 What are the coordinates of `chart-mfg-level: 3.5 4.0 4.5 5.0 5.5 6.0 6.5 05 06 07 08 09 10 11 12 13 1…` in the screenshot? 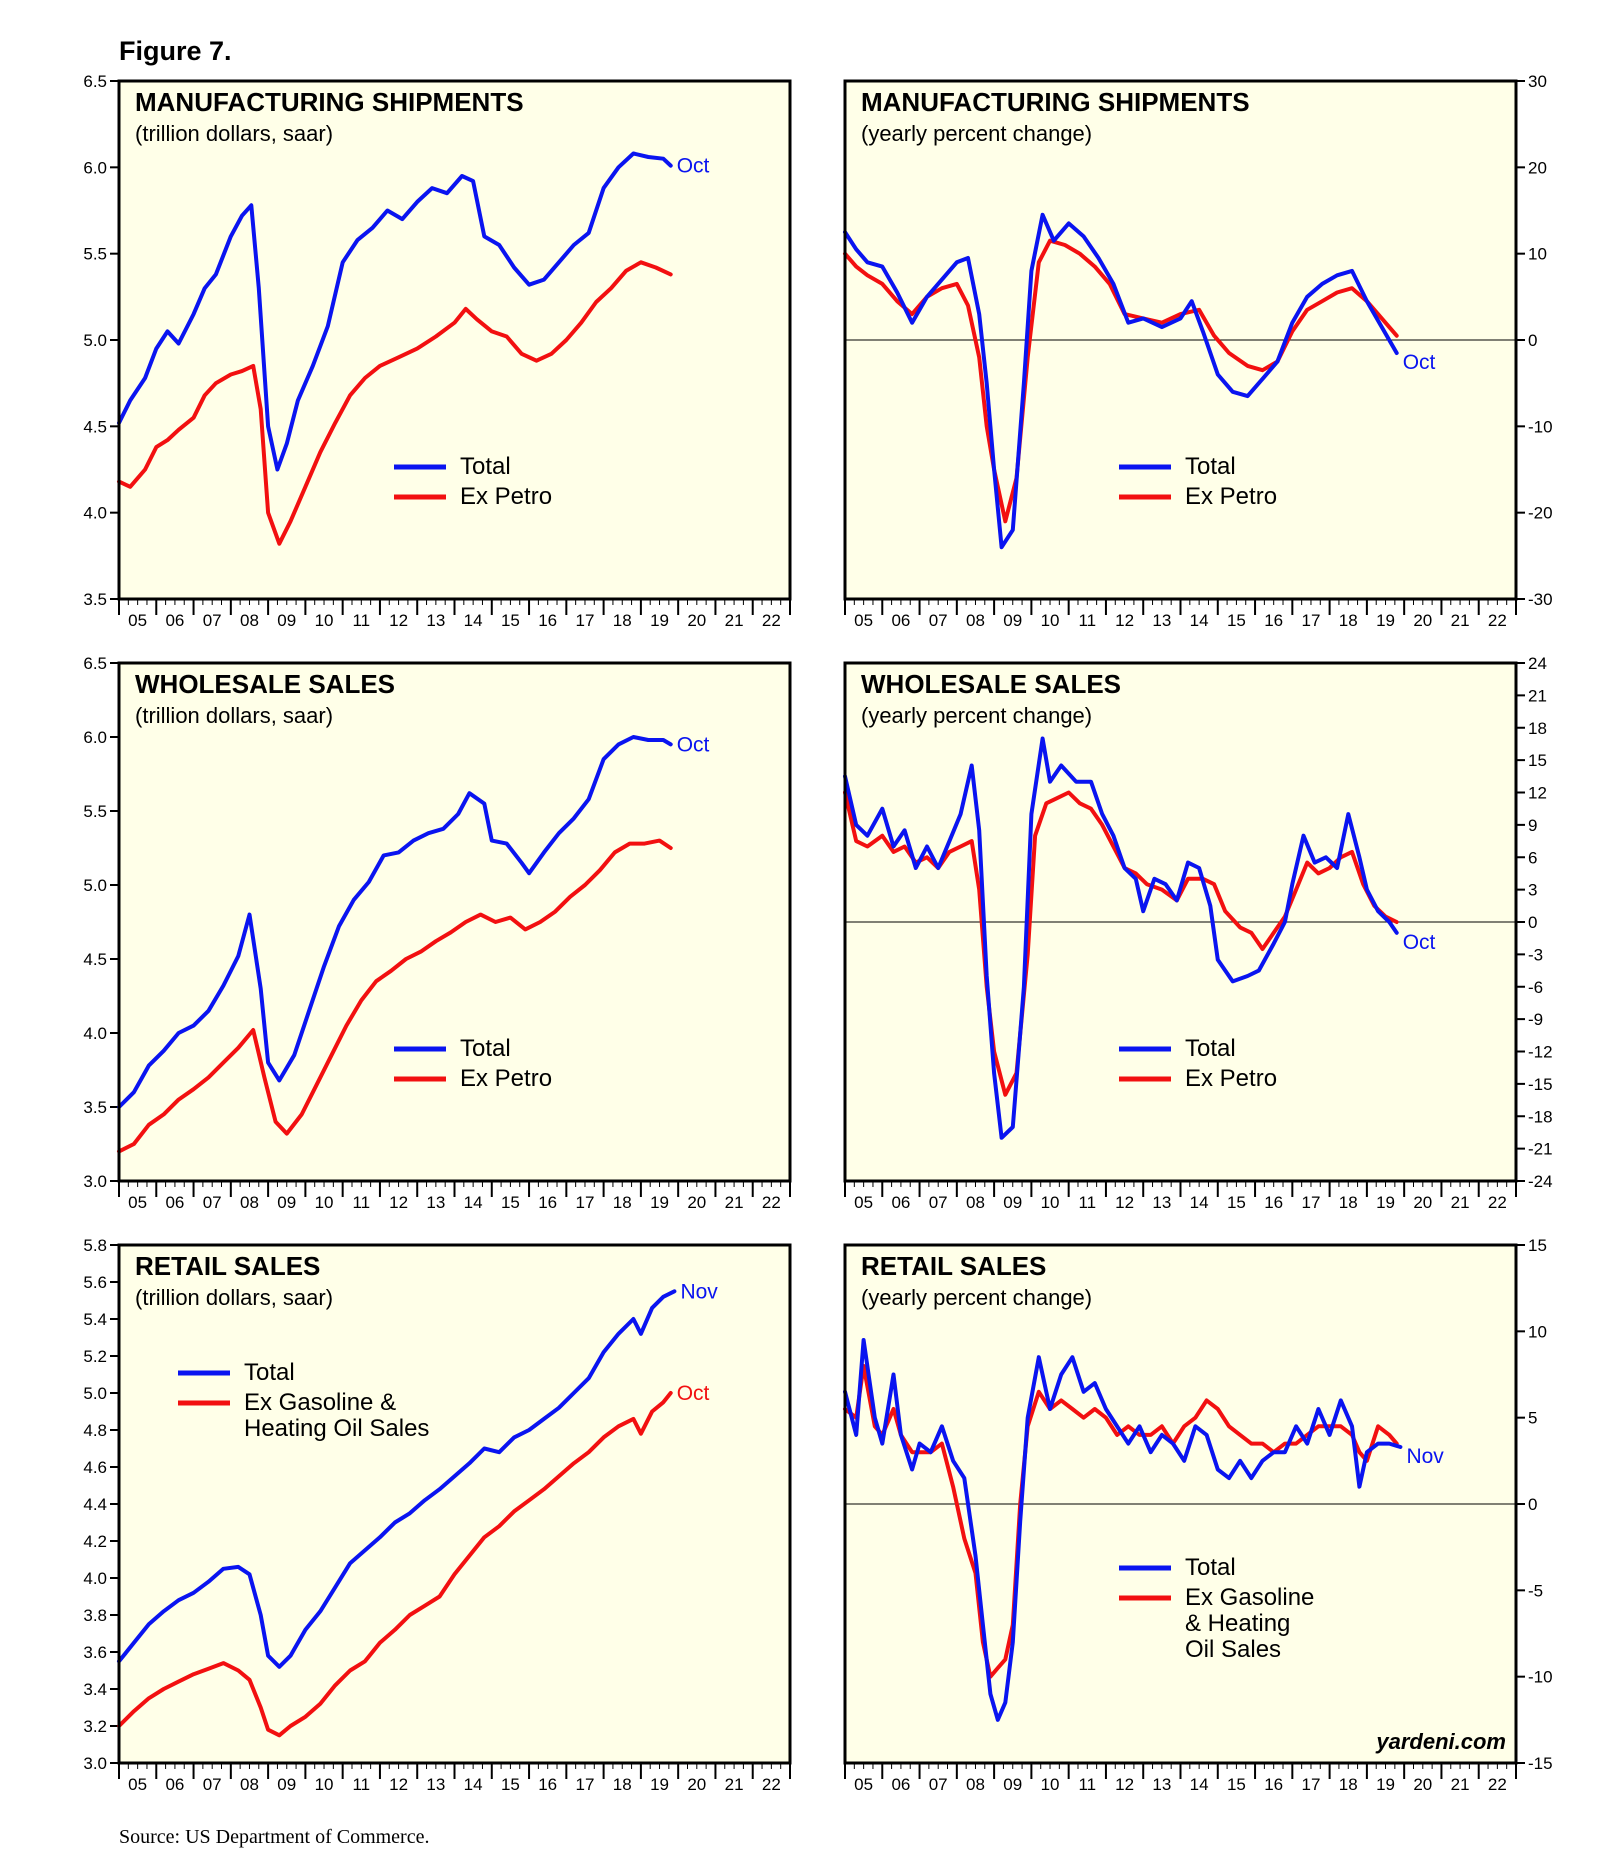 It's located at (437, 351).